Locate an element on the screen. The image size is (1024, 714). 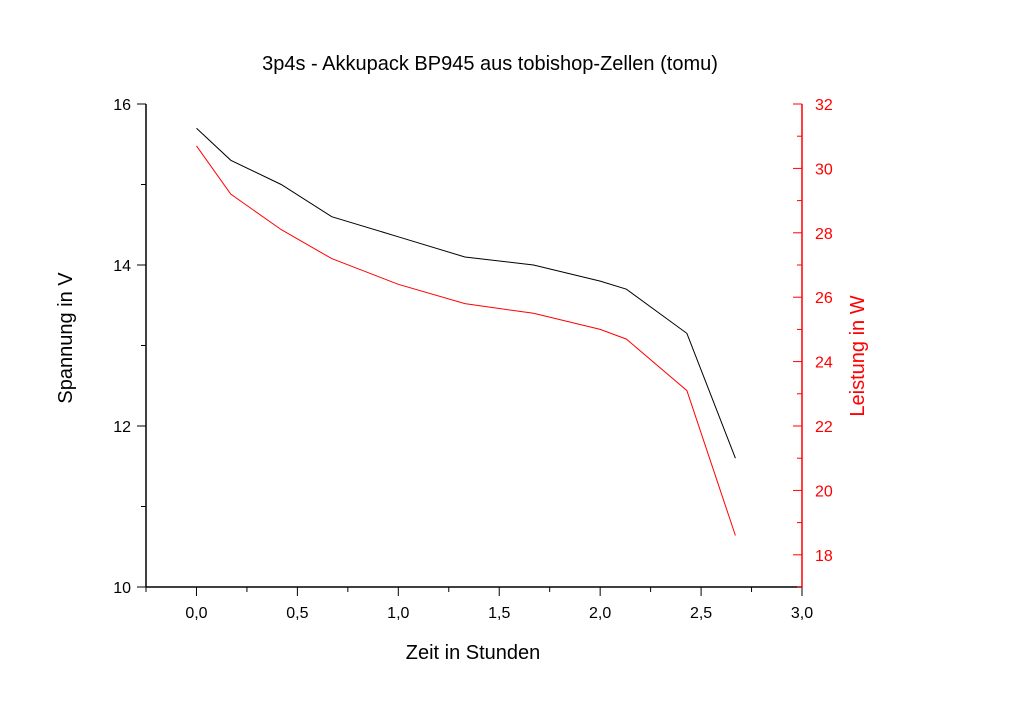
x-axis: 0,0 0,5 1,0 1,5 2,0 2,5 3,0 is located at coordinates (479, 604).